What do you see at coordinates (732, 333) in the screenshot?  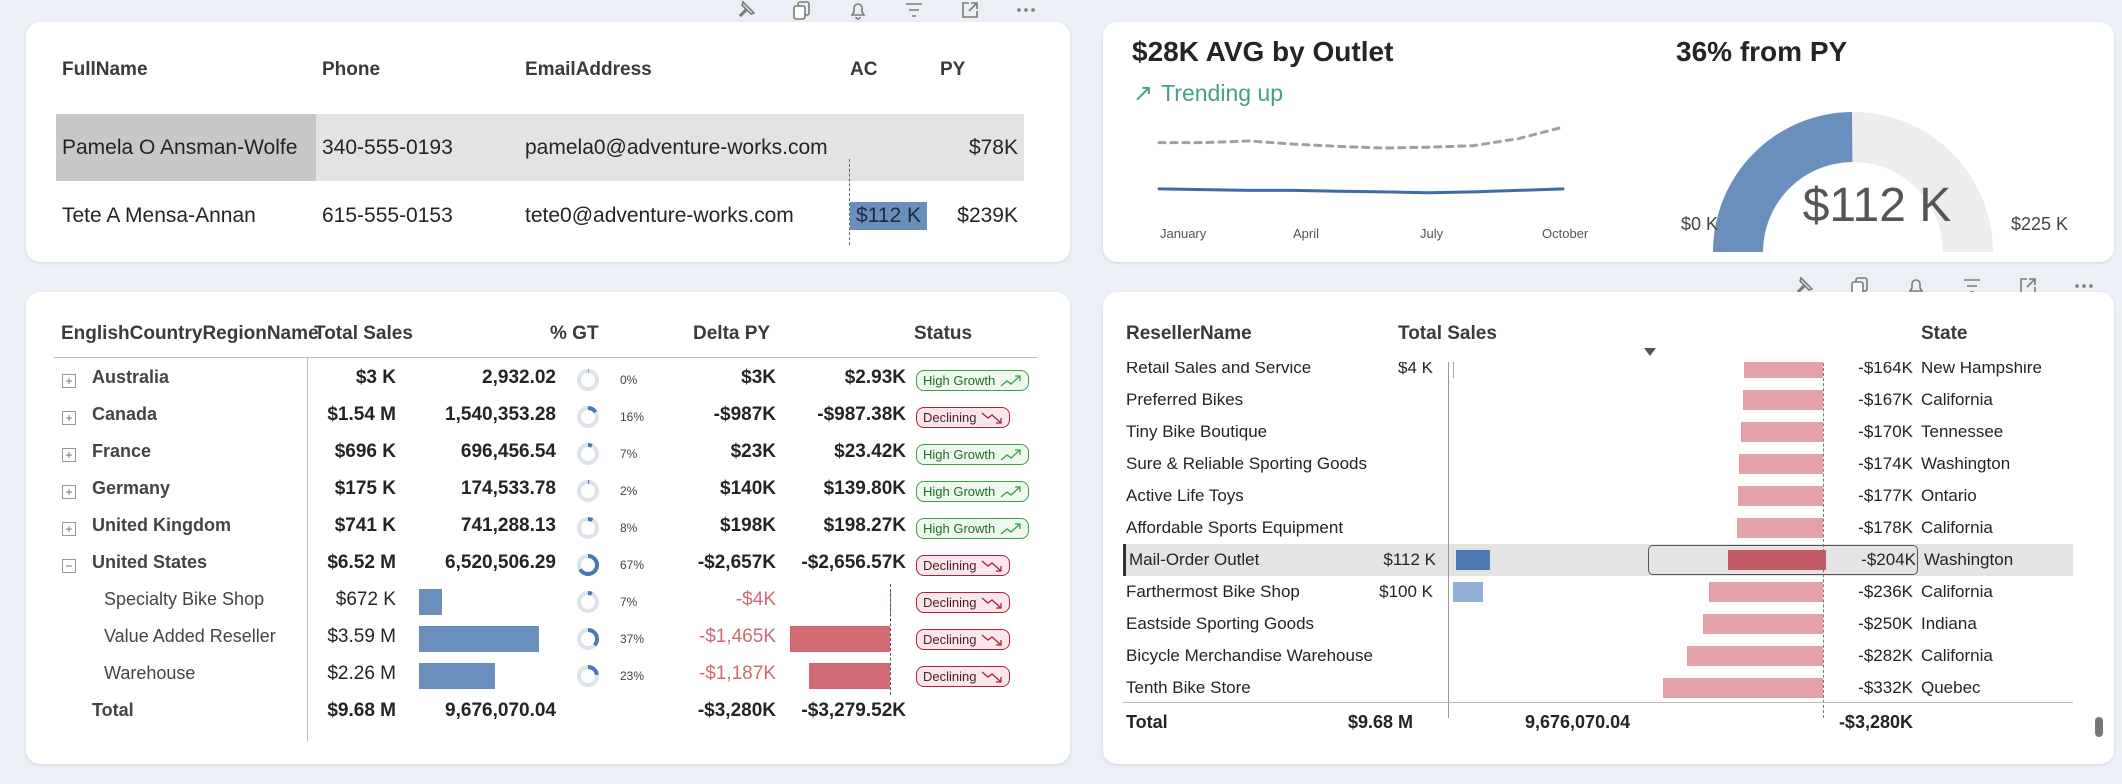 I see `col-header-delta-py: Delta PY` at bounding box center [732, 333].